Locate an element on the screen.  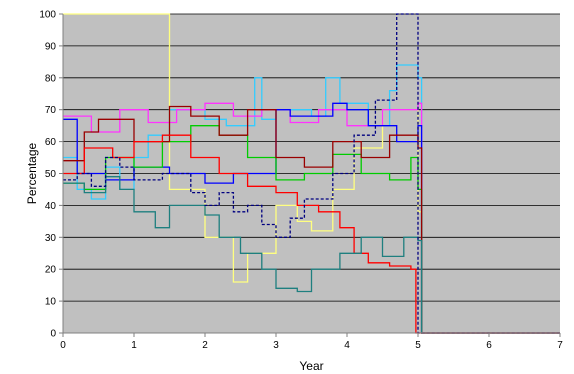
x-tick-label: 1 is located at coordinates (134, 345).